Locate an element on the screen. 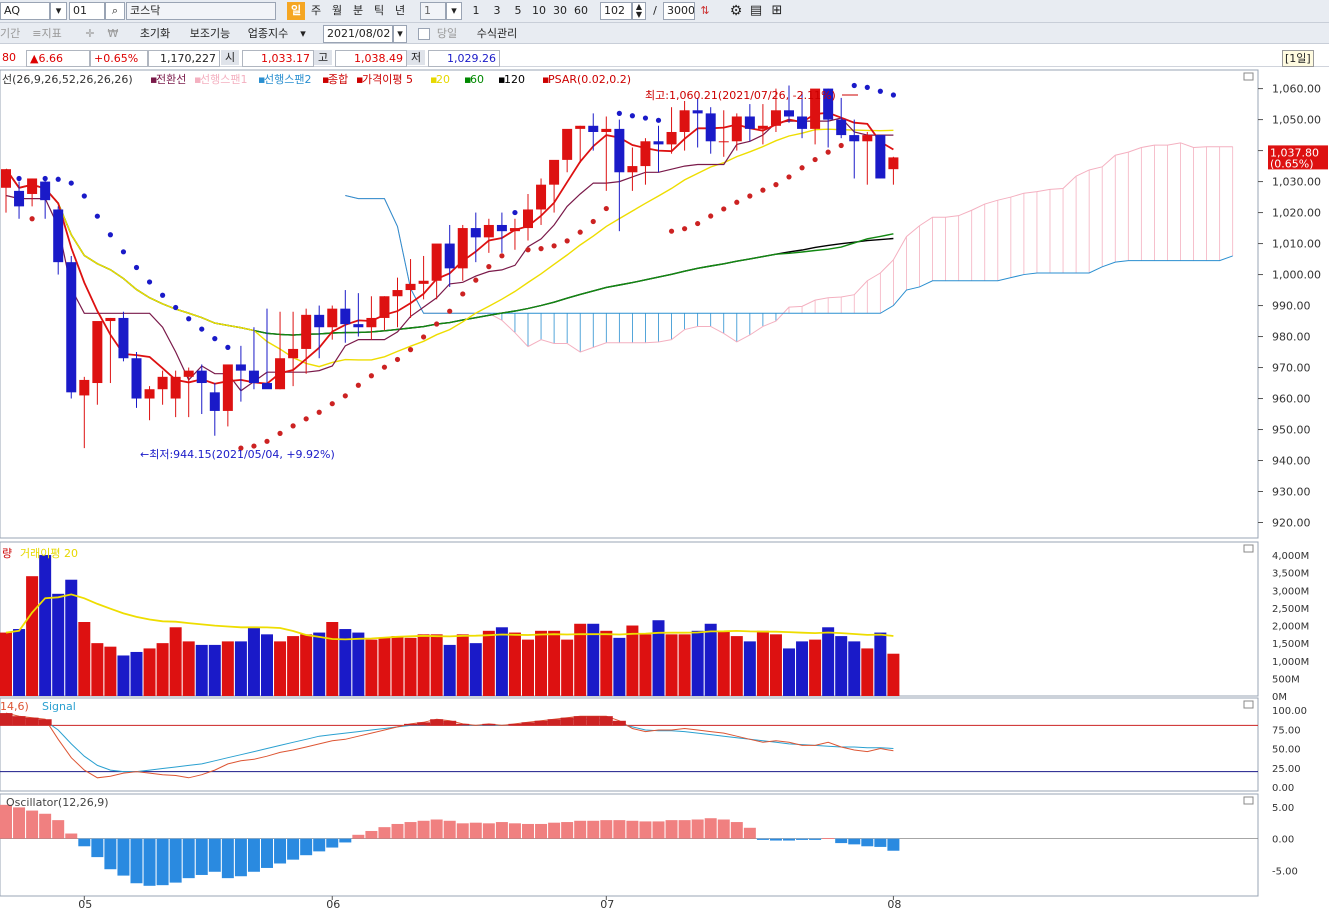  code-field: AQ is located at coordinates (25, 11).